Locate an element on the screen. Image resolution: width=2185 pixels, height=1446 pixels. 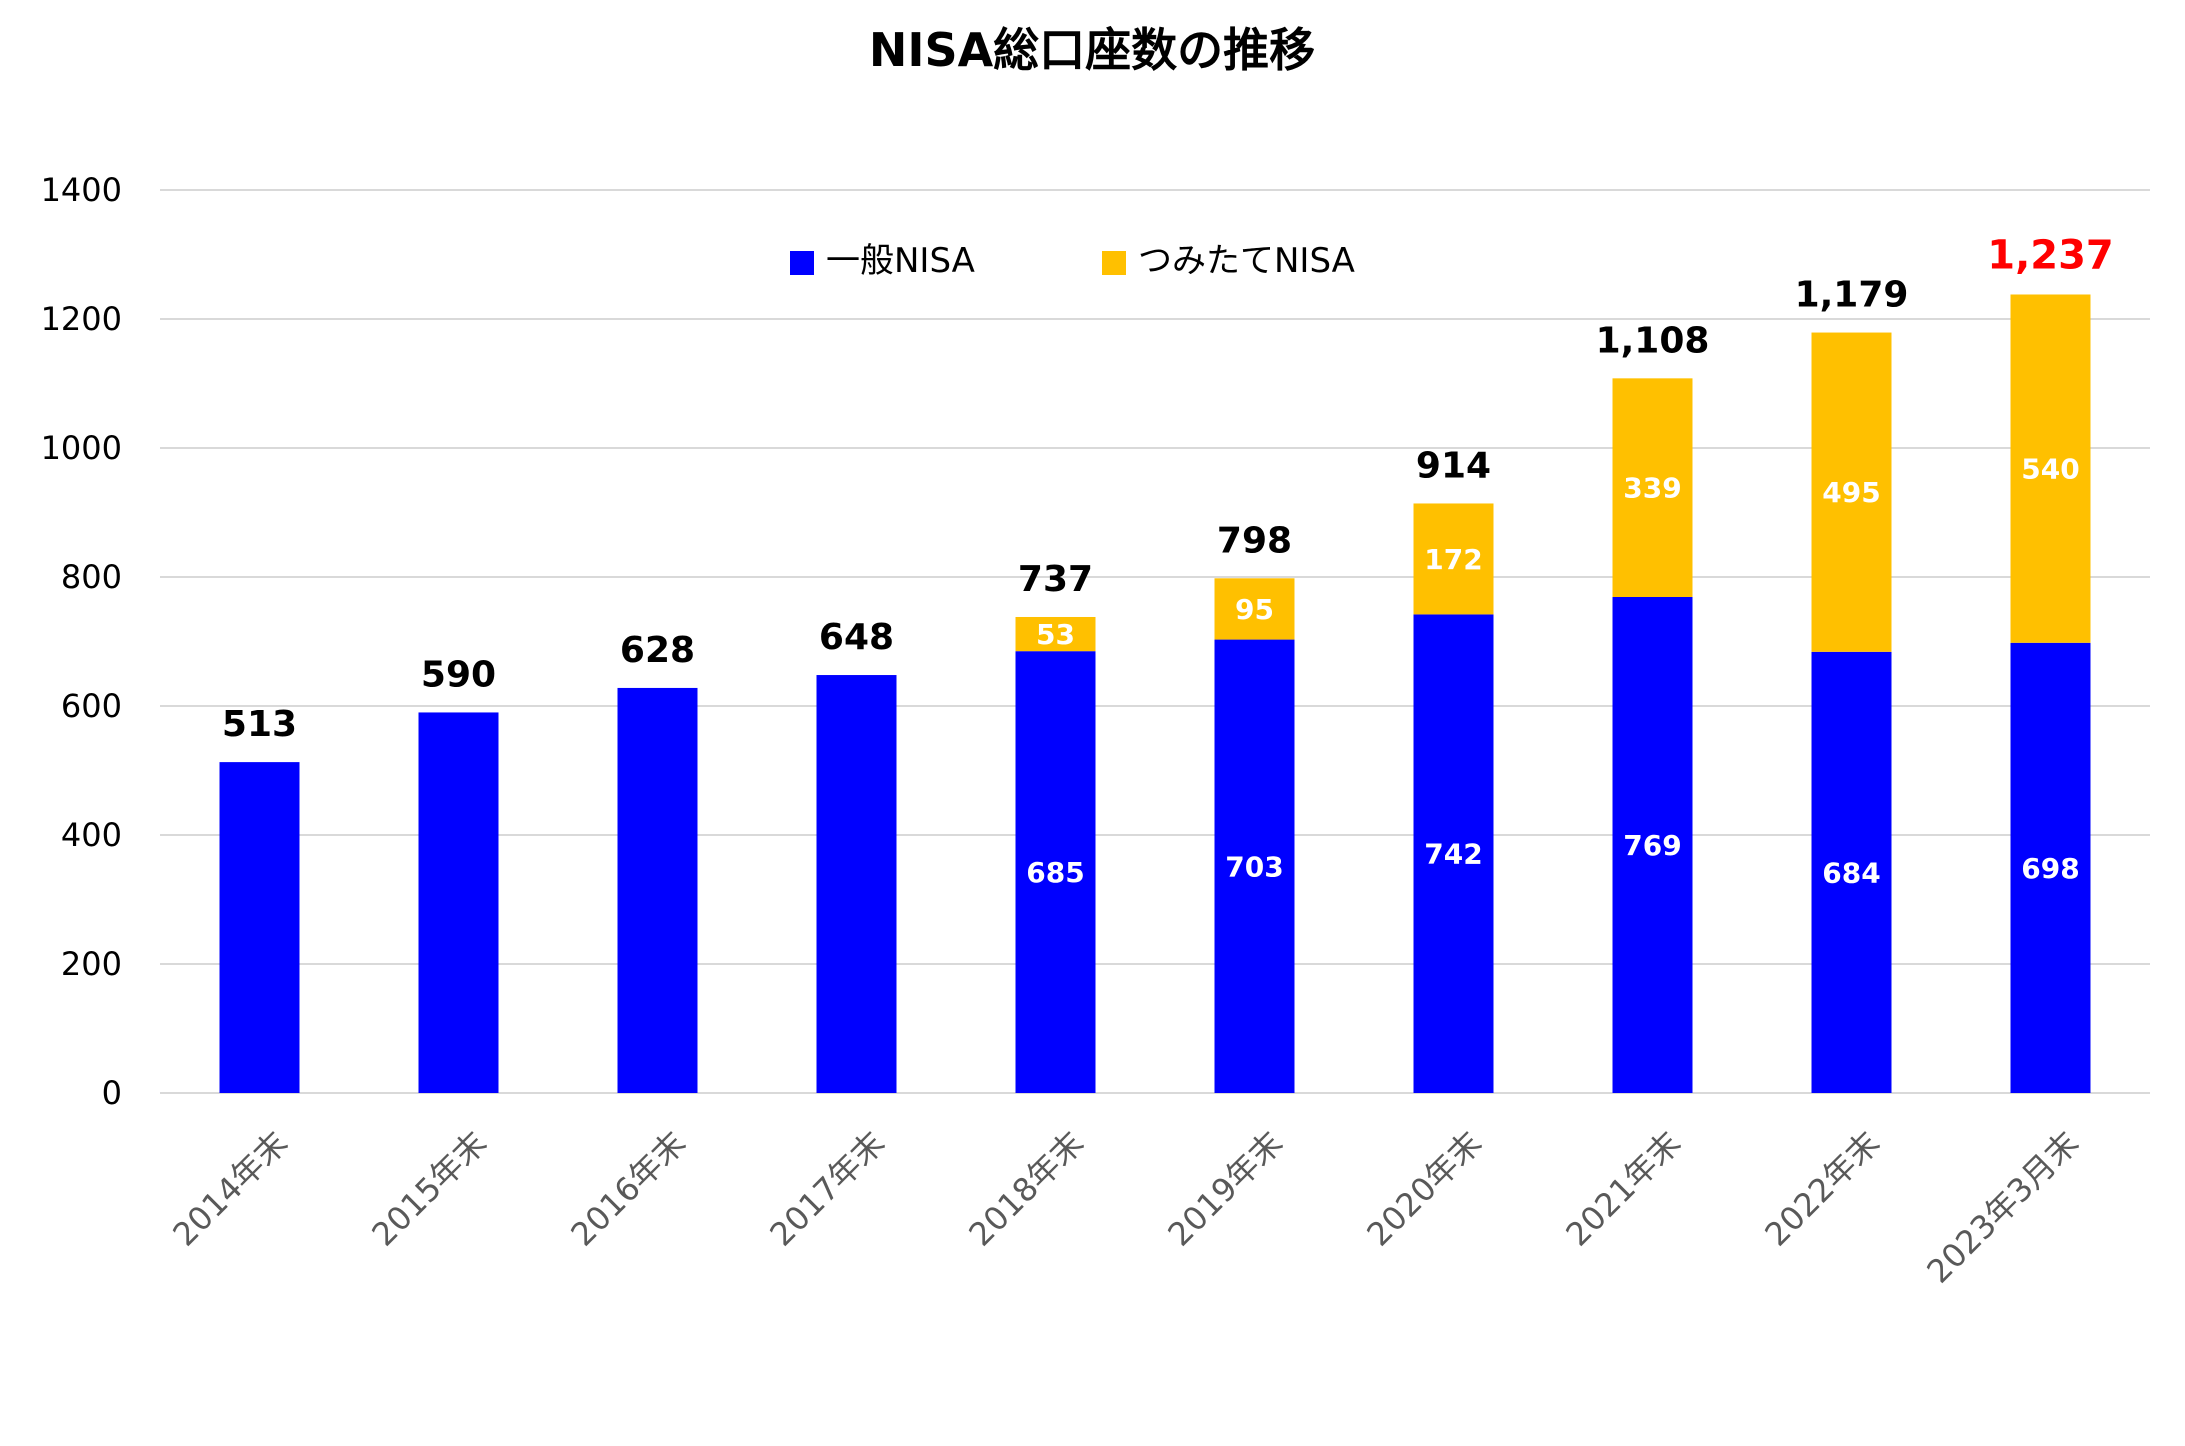
bar-total-label: 1,108 is located at coordinates (1653, 340).